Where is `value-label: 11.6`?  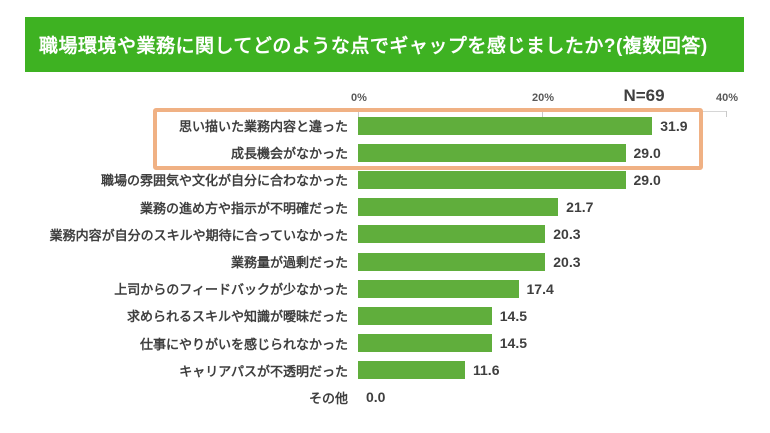
value-label: 11.6 is located at coordinates (486, 370).